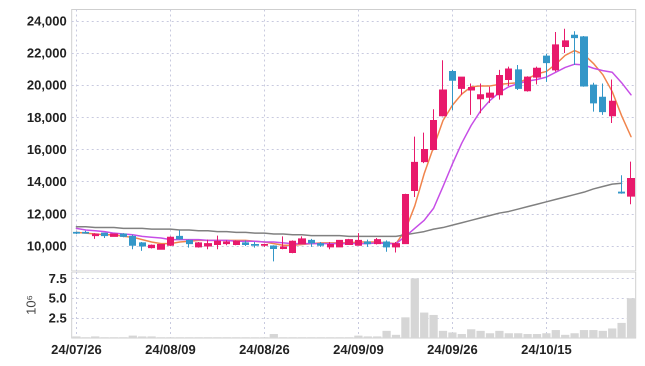 This screenshot has height=366, width=645. What do you see at coordinates (264, 349) in the screenshot?
I see `x-tick-label: 24/08/26` at bounding box center [264, 349].